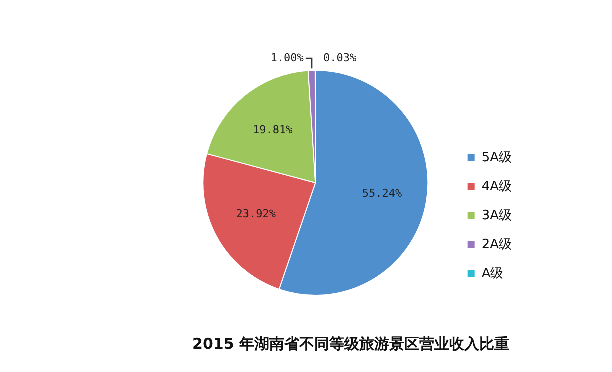  I want to click on legend-label: 4A级, so click(497, 186).